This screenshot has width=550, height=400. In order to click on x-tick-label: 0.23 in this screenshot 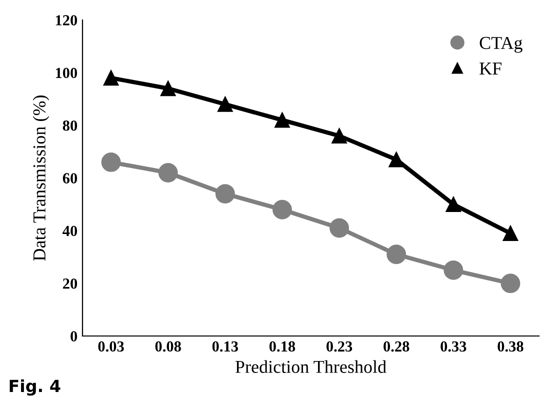, I will do `click(339, 346)`.